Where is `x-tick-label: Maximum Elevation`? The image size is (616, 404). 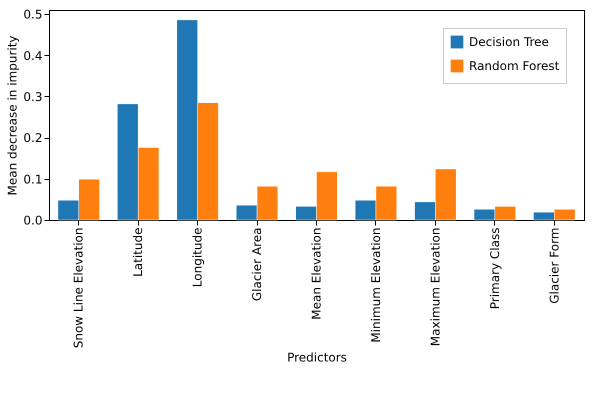
x-tick-label: Maximum Elevation is located at coordinates (435, 287).